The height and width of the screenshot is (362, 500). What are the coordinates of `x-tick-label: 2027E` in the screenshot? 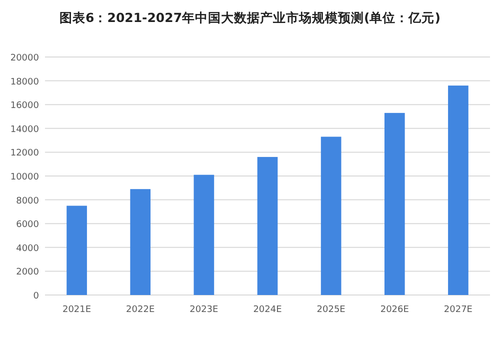 It's located at (458, 310).